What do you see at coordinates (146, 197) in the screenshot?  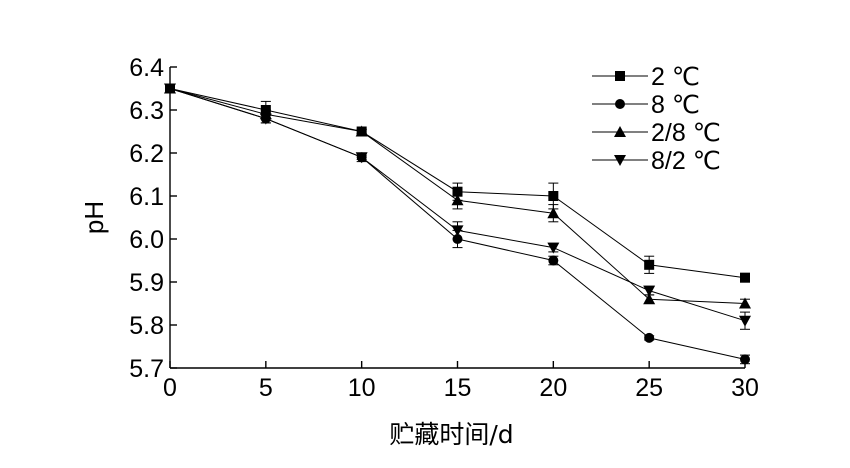 I see `y-tick-label: 6.1` at bounding box center [146, 197].